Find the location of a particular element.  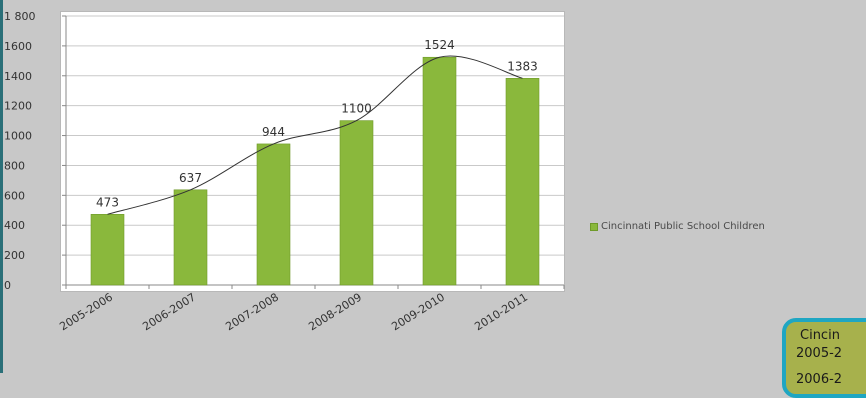

y-tick-label: 800 is located at coordinates (14, 165).